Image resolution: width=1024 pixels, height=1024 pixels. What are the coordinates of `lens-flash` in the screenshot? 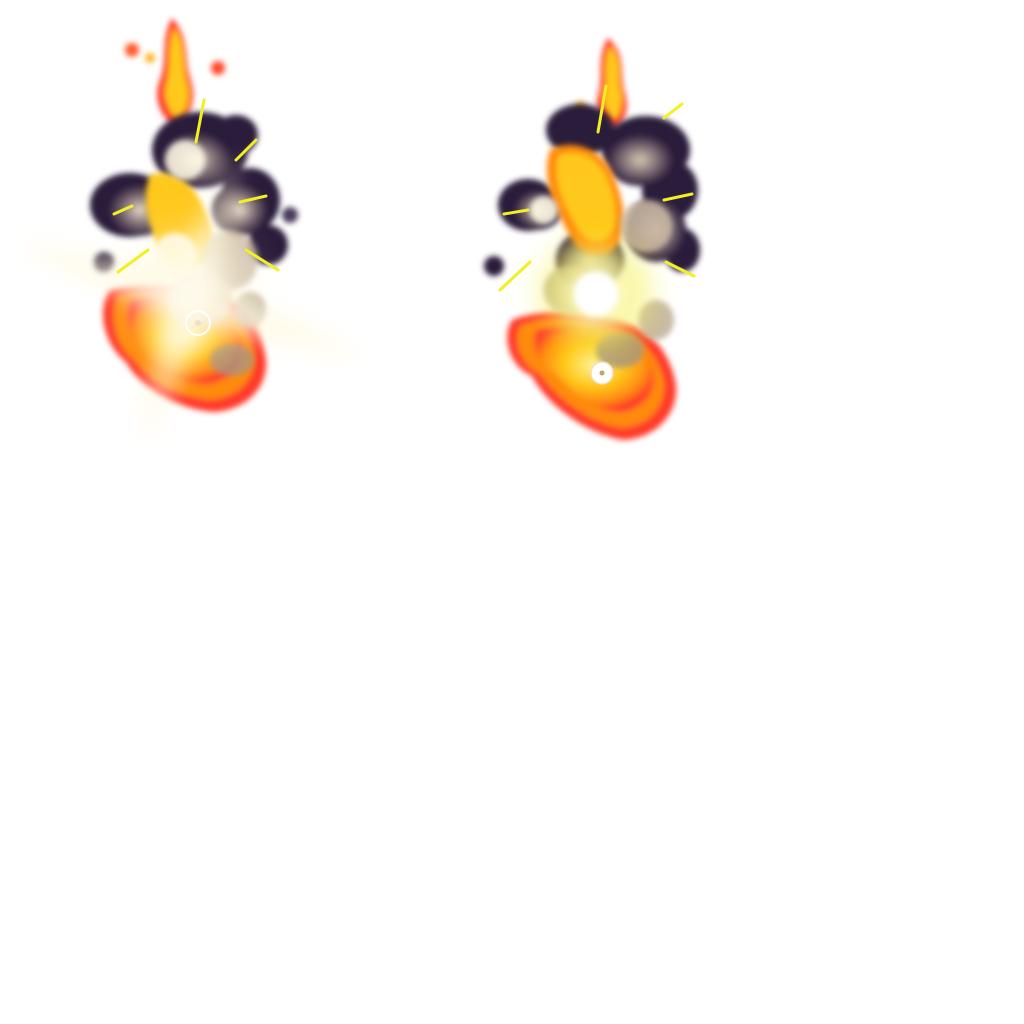 It's located at (190, 296).